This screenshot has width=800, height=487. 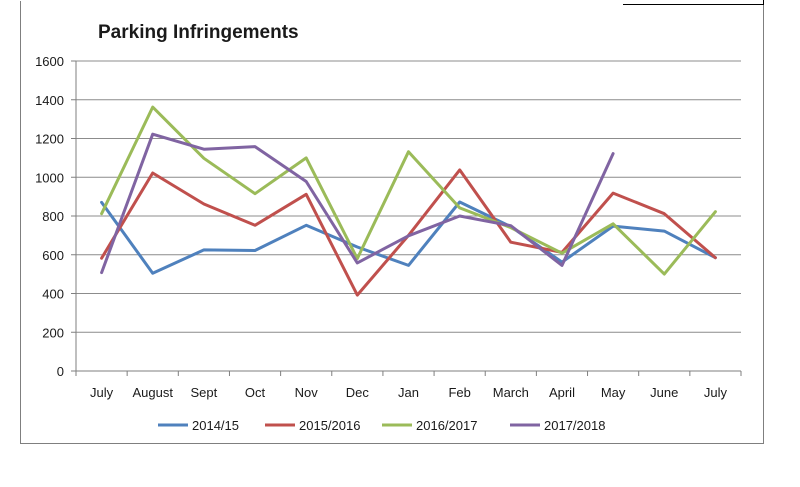 I want to click on y-tick-label: 1400, so click(x=49, y=100).